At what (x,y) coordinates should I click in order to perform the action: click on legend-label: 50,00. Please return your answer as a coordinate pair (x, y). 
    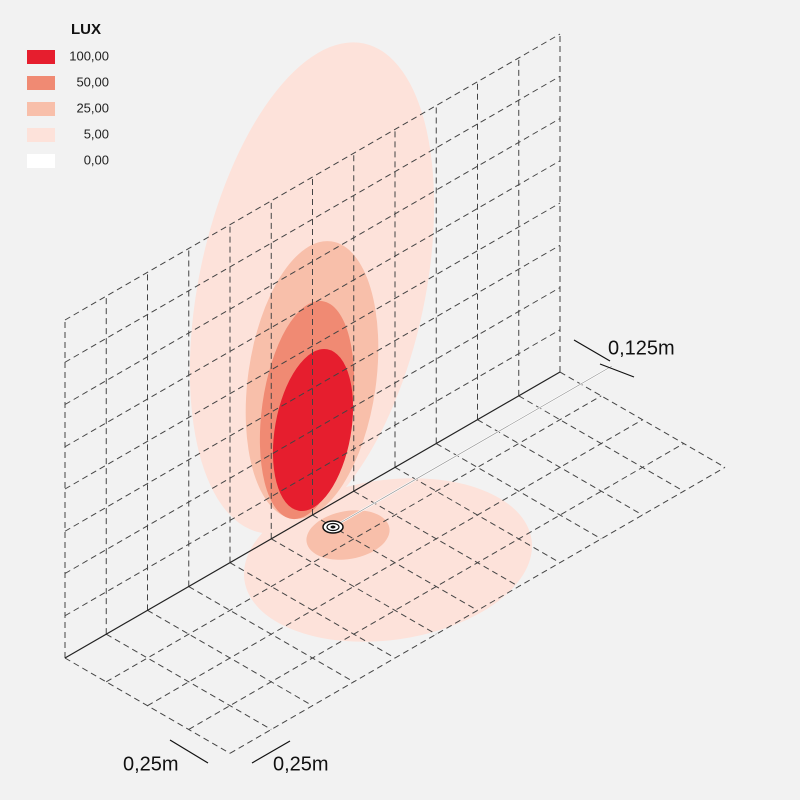
    Looking at the image, I should click on (92, 81).